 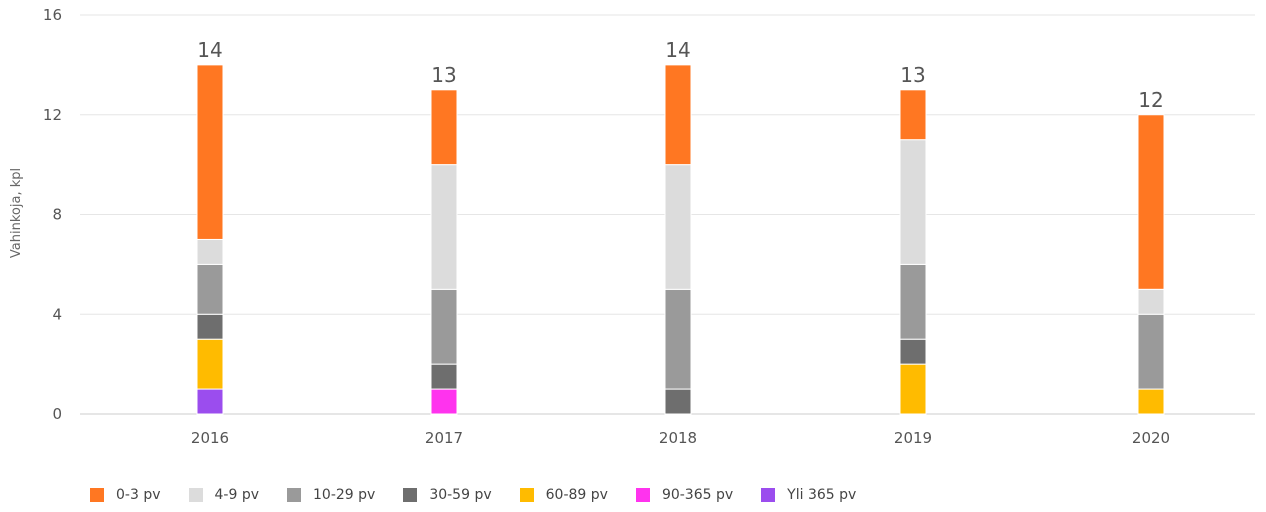 I want to click on y-tick-label: 12, so click(x=52, y=115).